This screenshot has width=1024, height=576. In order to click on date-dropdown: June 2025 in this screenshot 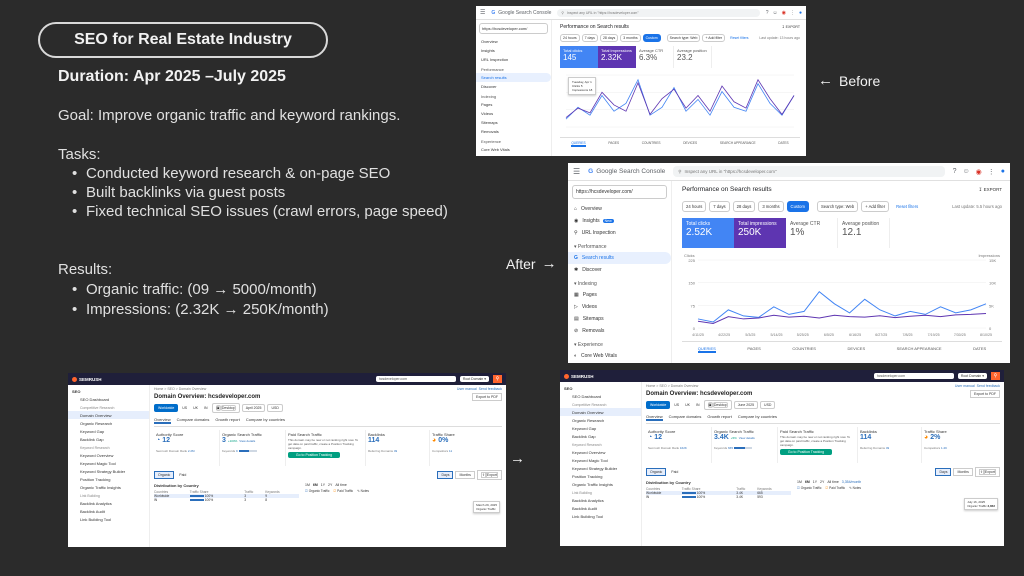, I will do `click(746, 405)`.